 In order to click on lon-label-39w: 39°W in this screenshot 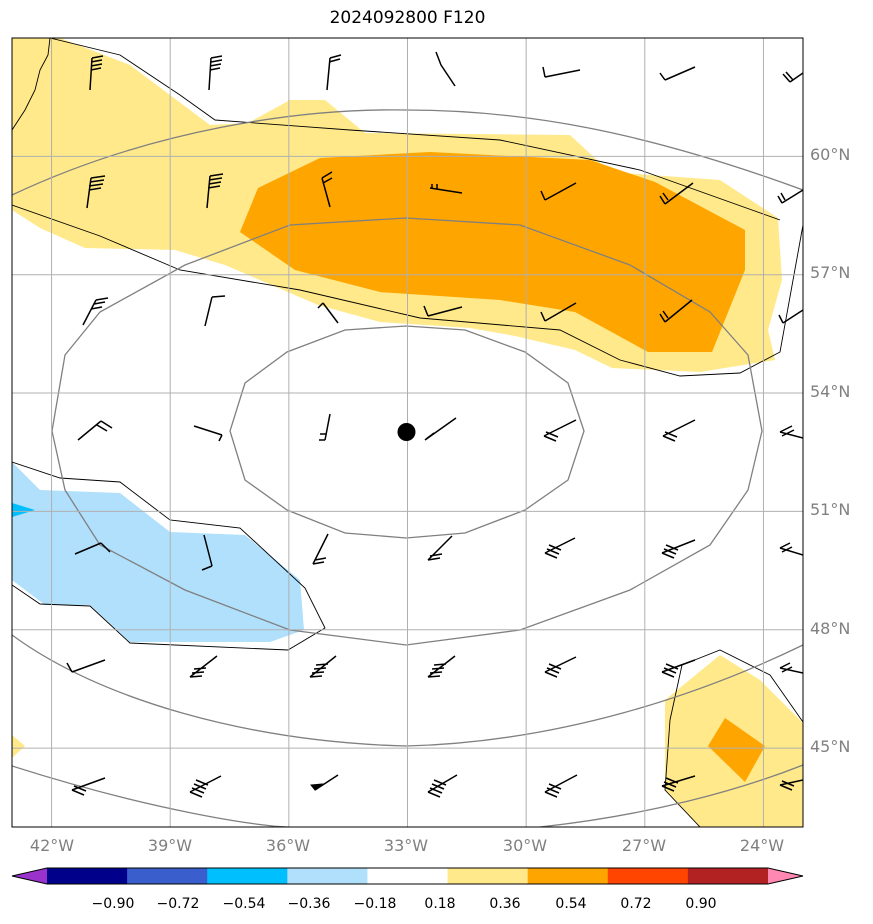, I will do `click(170, 845)`.